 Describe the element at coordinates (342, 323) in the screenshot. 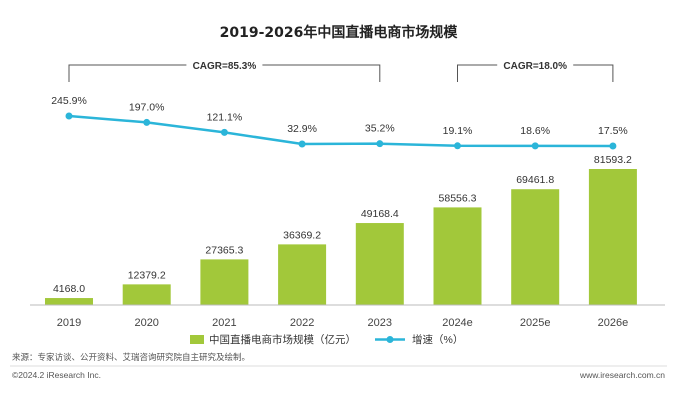

I see `x-axis-ticks: 2019 2020 2021 2022 2023 2024e 2025e 2026e` at that location.